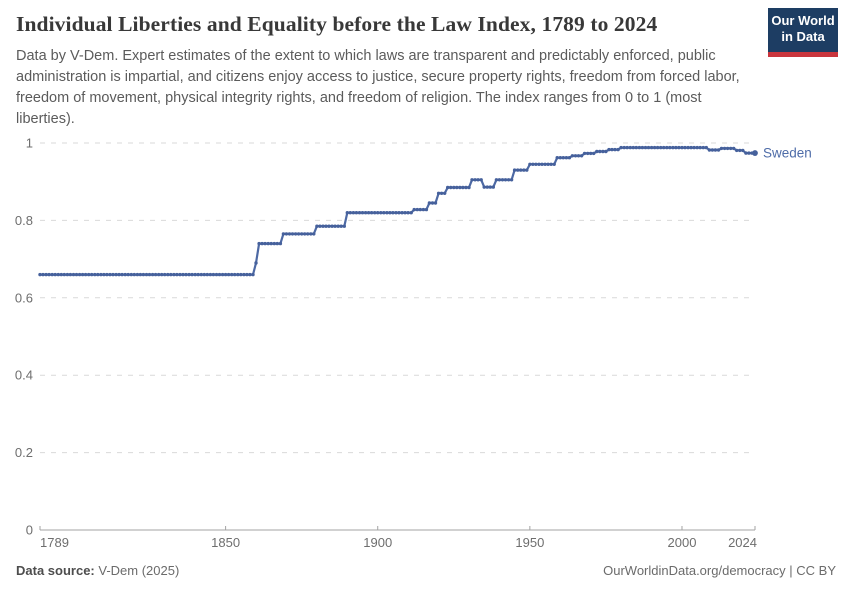  What do you see at coordinates (377, 542) in the screenshot?
I see `x-tick-label: 1900` at bounding box center [377, 542].